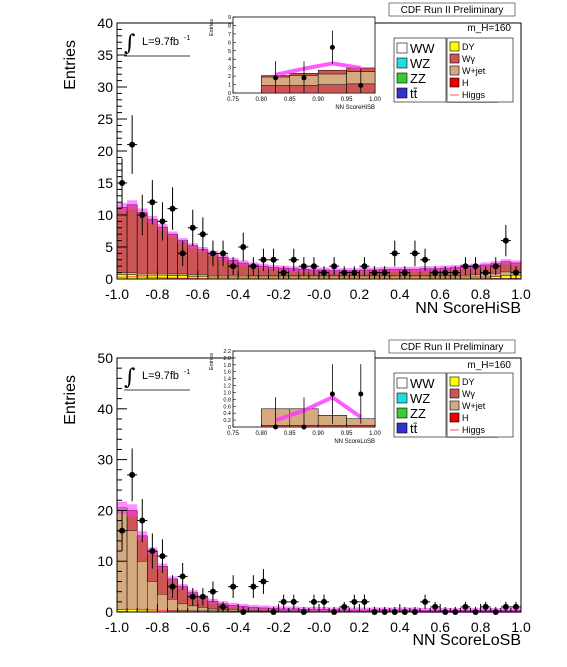  What do you see at coordinates (347, 434) in the screenshot?
I see `inset-xtick-label: 0.95` at bounding box center [347, 434].